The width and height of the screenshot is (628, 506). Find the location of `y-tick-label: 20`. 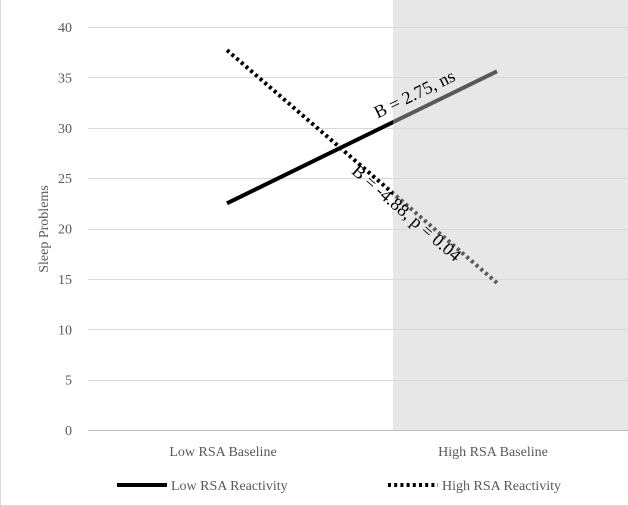

y-tick-label: 20 is located at coordinates (65, 230).